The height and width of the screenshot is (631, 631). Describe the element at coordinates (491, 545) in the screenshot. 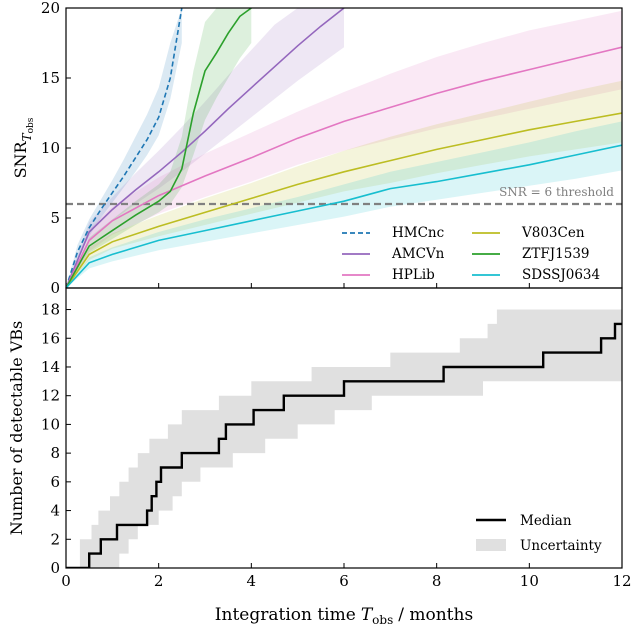

I see `legend-swatch-uncertainty` at that location.